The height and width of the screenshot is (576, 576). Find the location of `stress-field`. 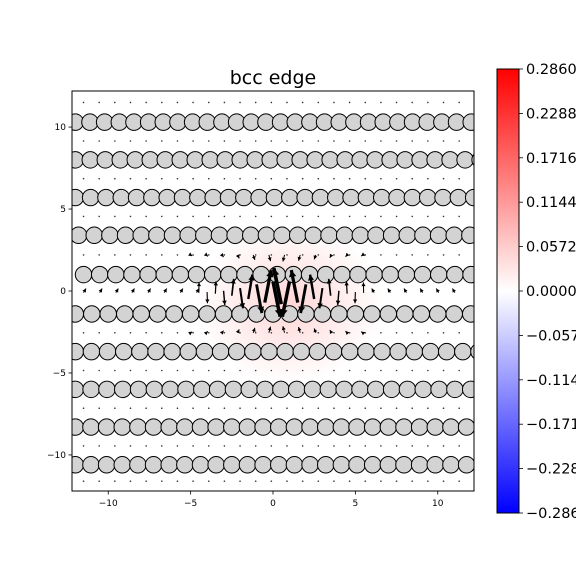

stress-field is located at coordinates (289, 304).